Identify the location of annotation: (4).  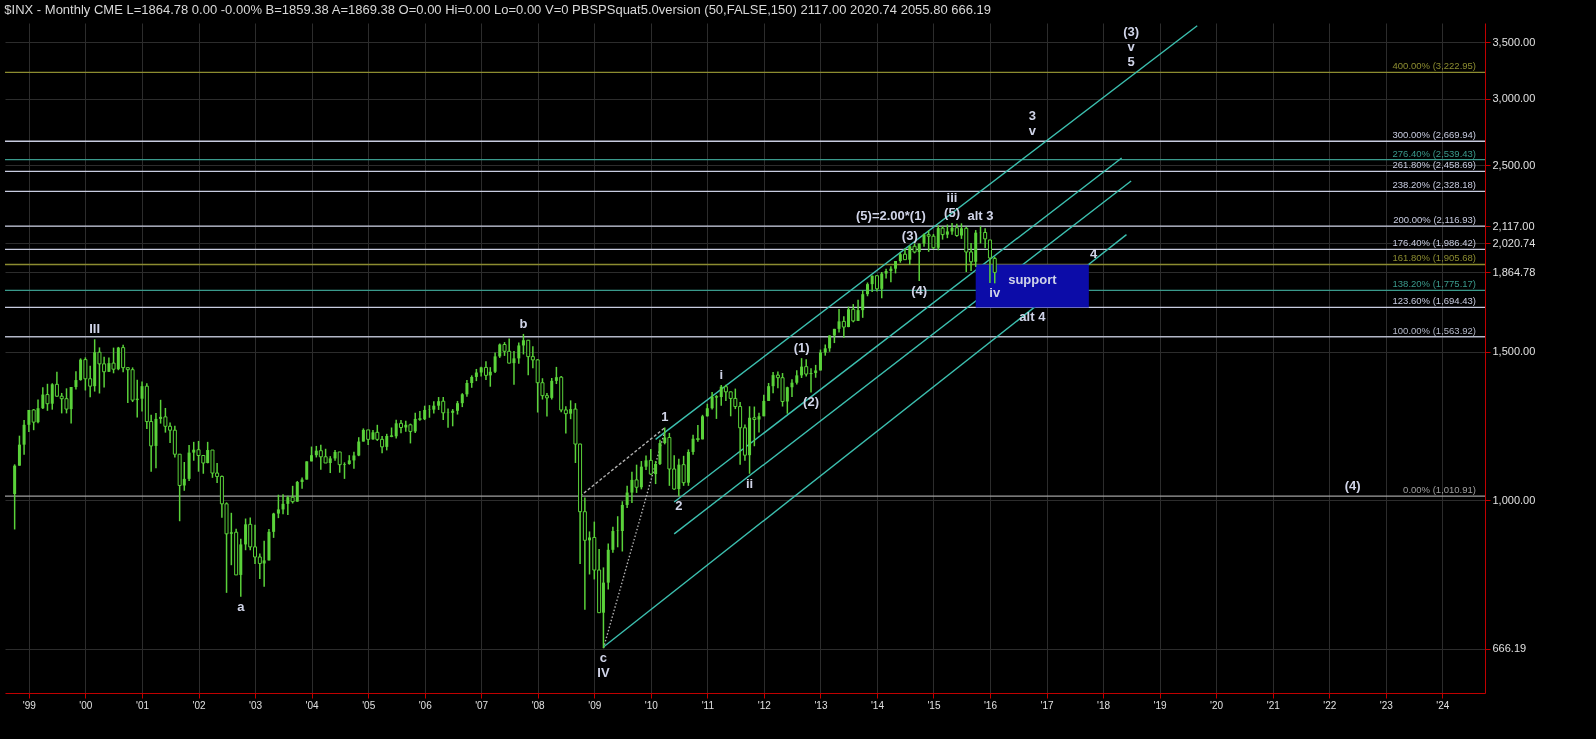
(1352, 486).